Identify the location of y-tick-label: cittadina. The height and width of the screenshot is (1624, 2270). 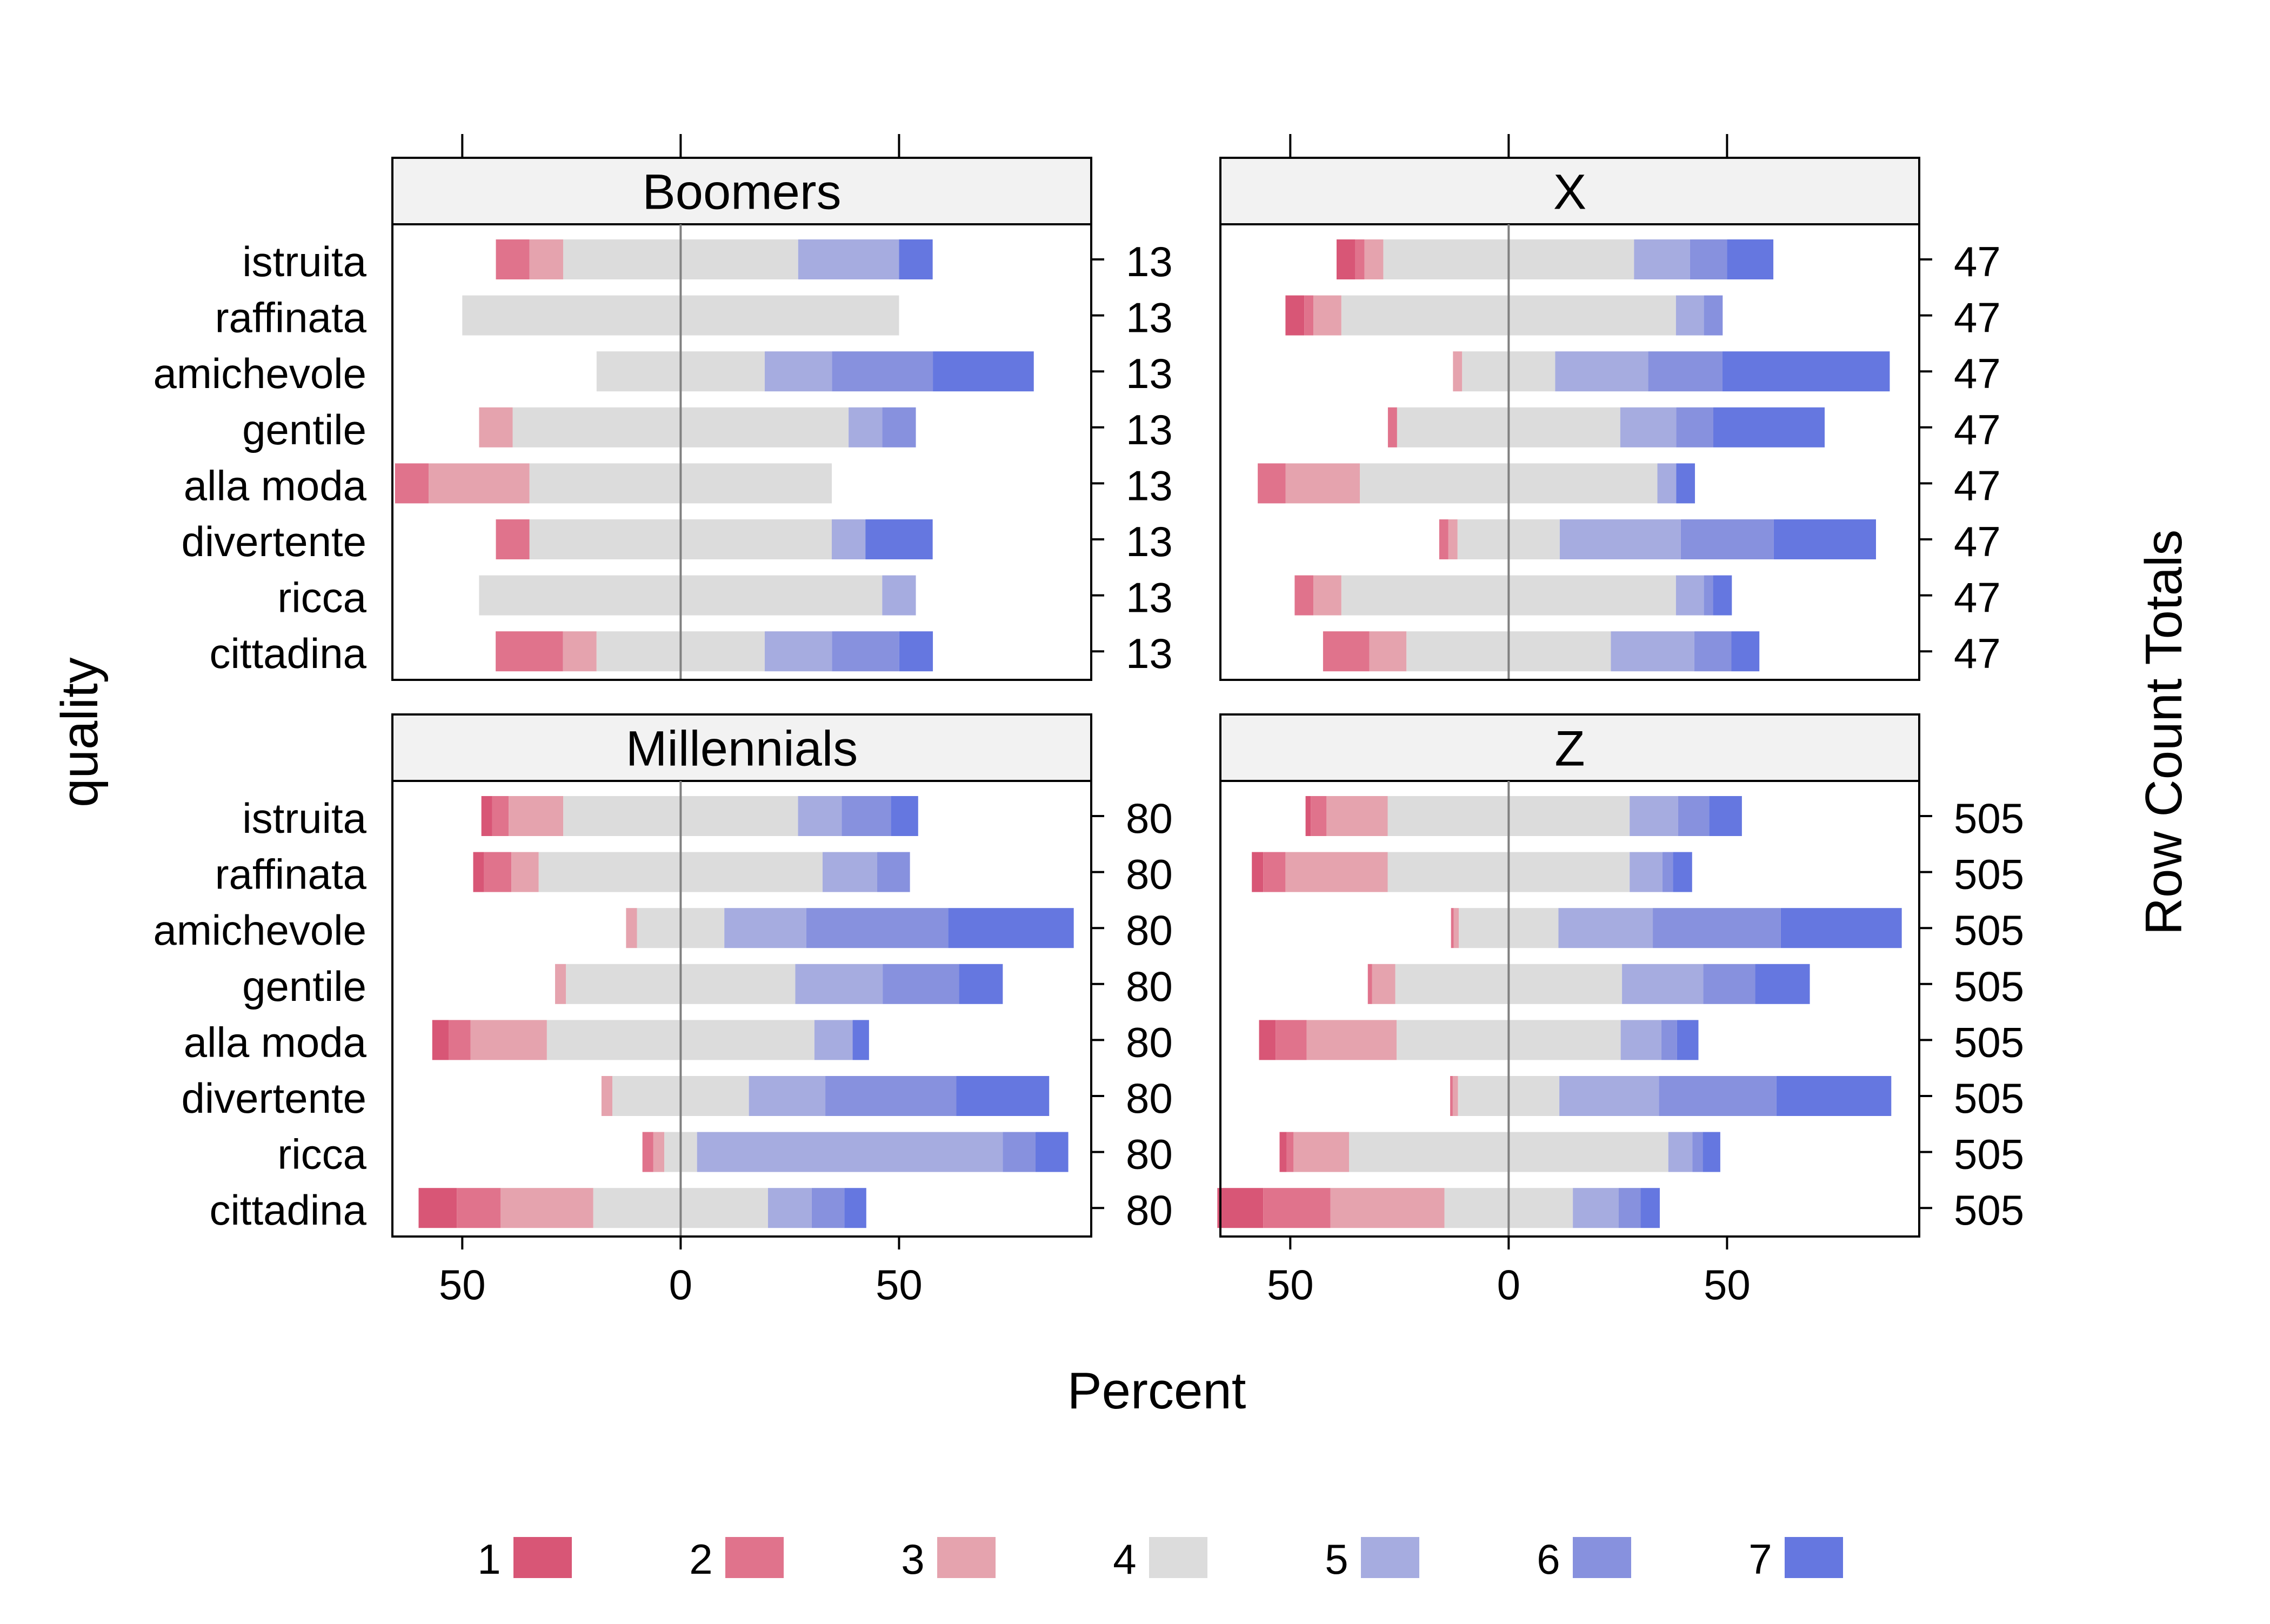
(287, 654).